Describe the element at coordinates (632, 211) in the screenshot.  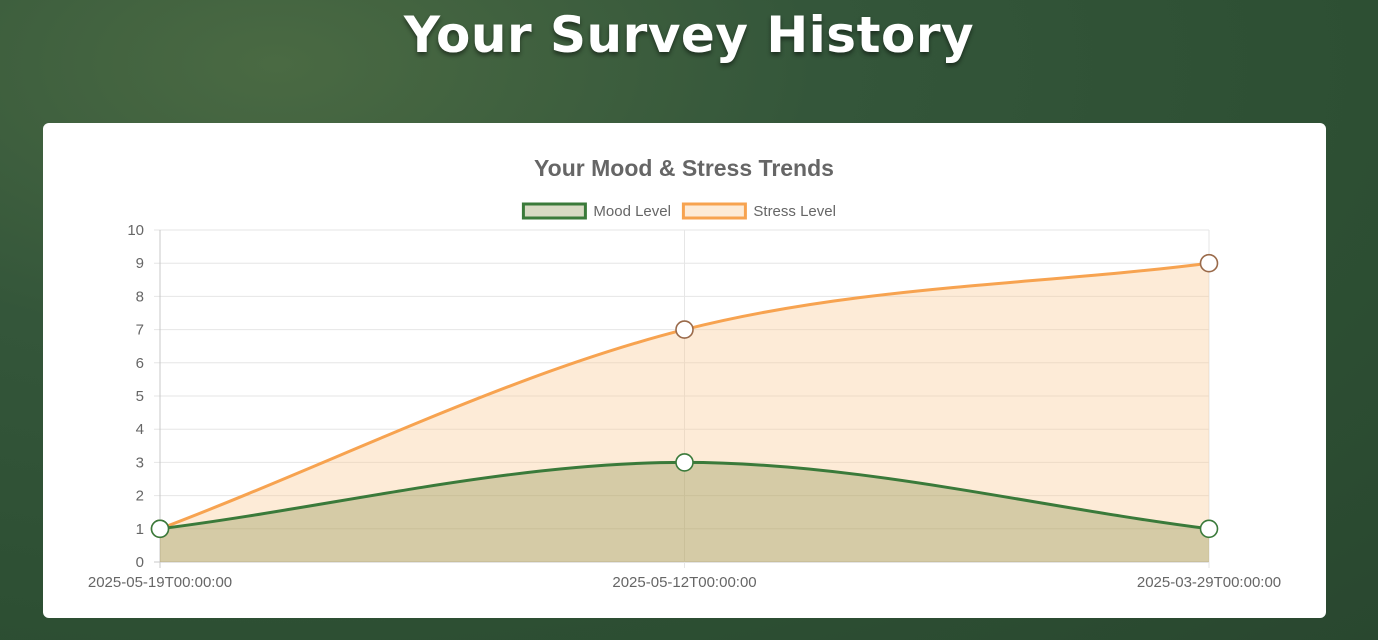
I see `legend-label: Mood Level` at that location.